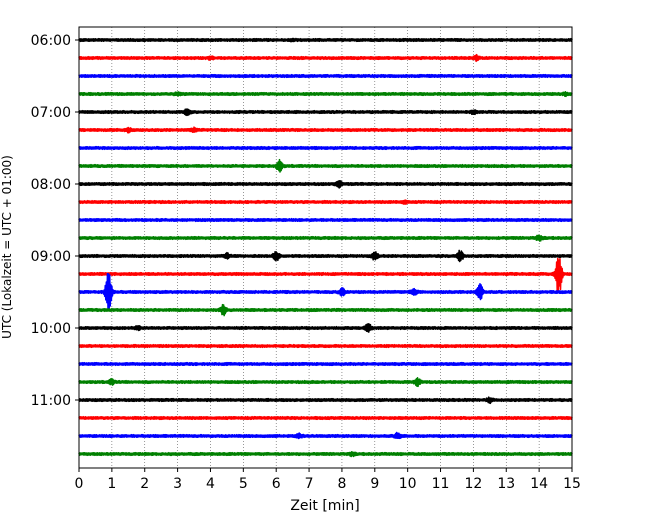  I want to click on x-tick-label: 3, so click(177, 484).